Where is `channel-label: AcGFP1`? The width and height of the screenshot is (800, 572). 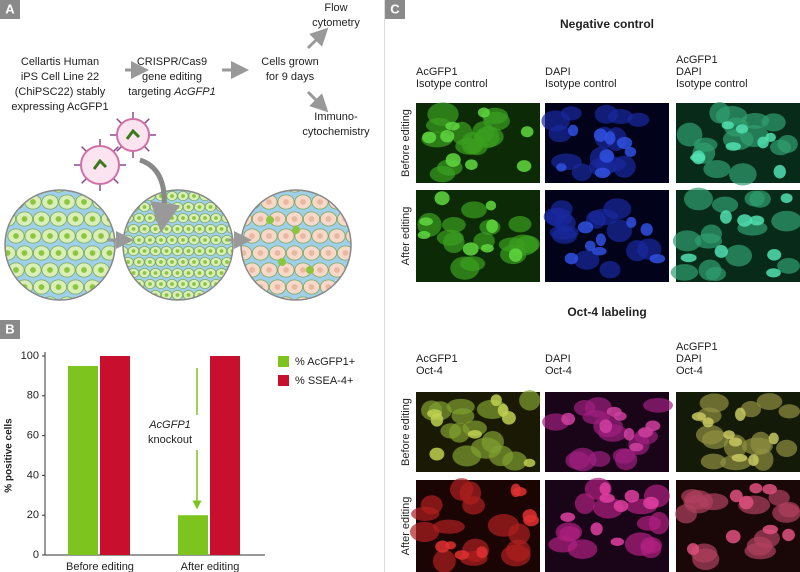
channel-label: AcGFP1 is located at coordinates (697, 60).